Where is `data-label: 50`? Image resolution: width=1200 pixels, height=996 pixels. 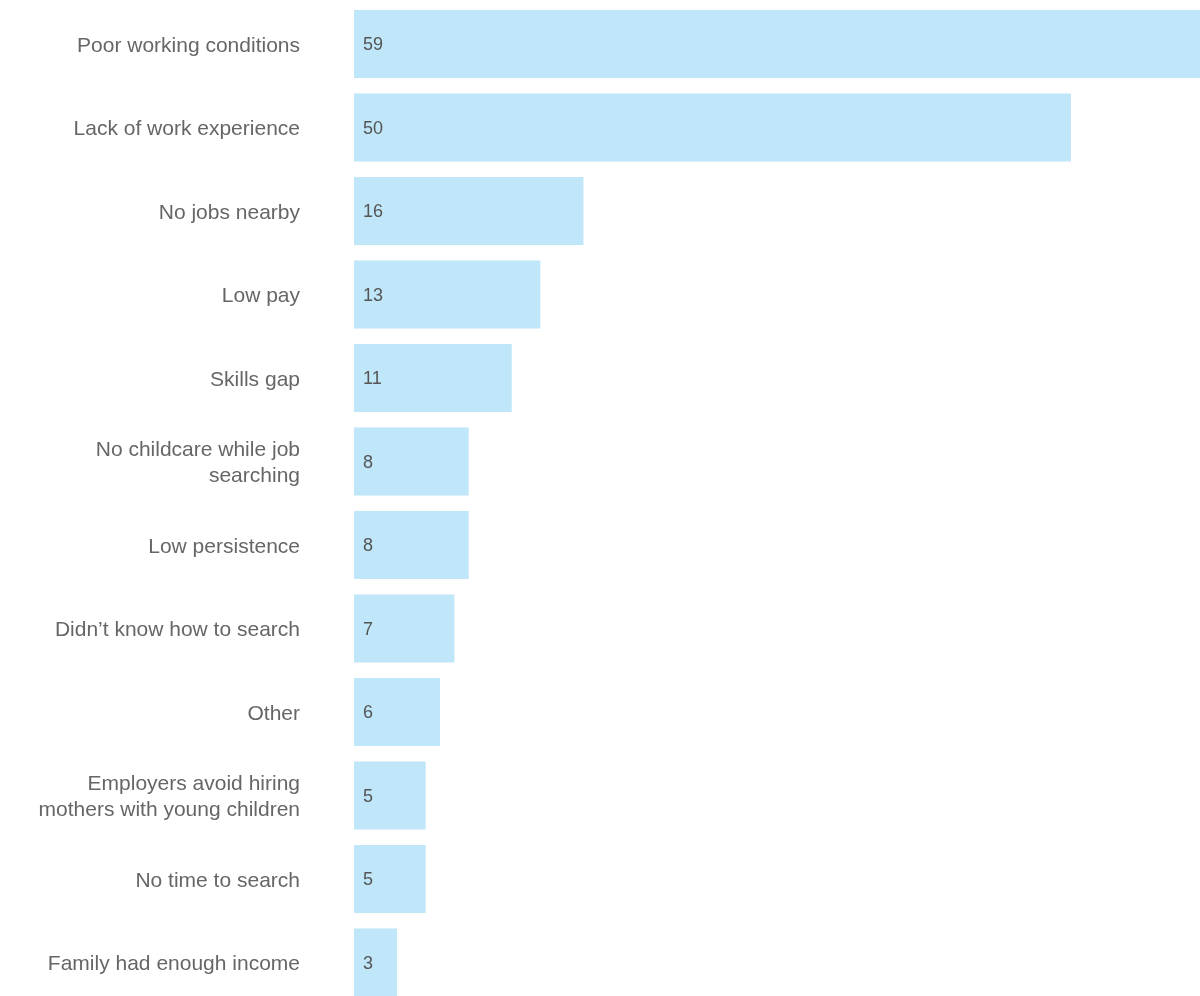
data-label: 50 is located at coordinates (373, 127).